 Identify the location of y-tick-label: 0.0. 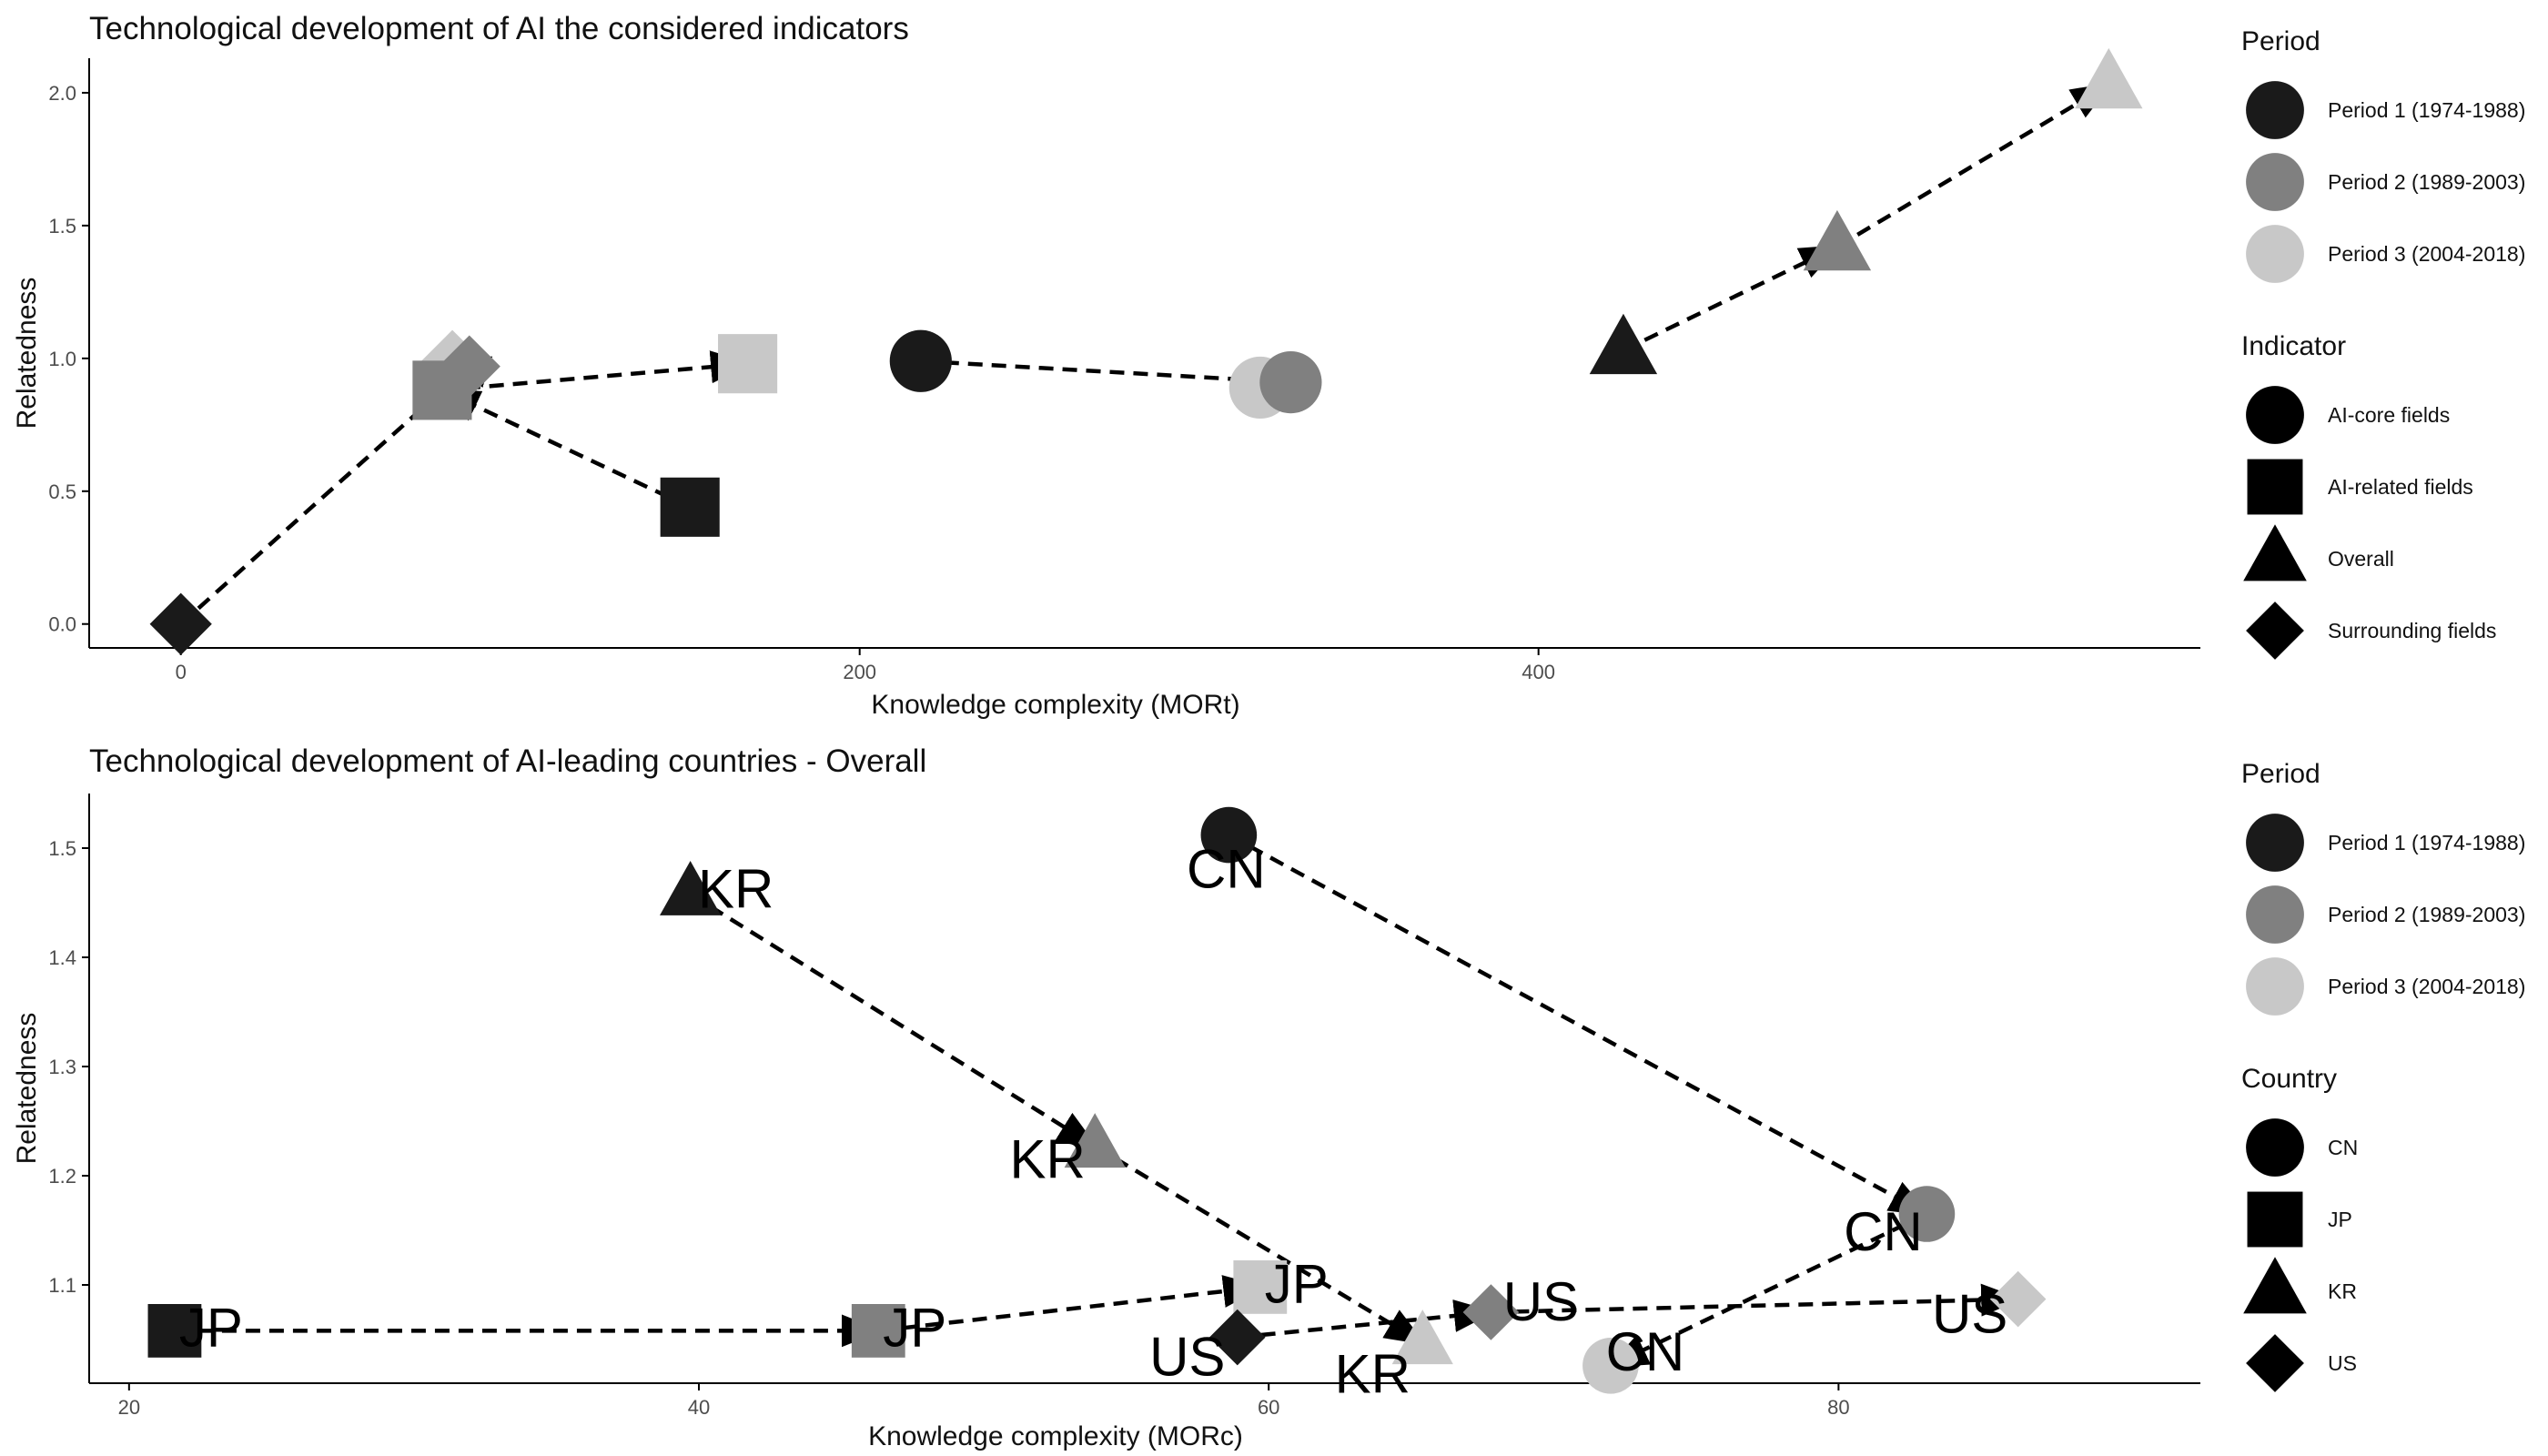
(62, 624).